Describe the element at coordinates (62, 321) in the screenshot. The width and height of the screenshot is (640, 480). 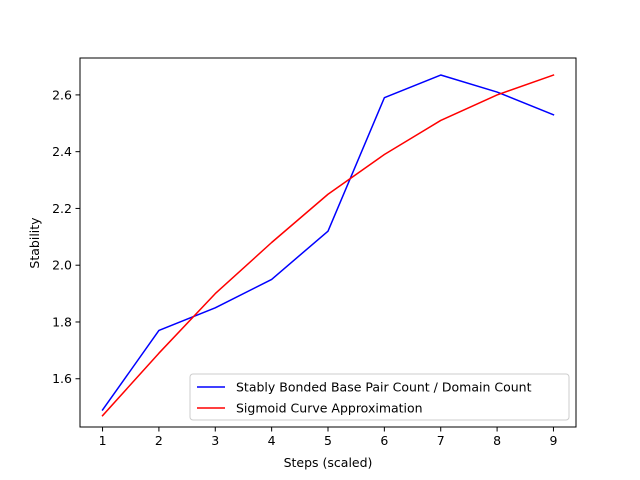
I see `y-tick-label: 1.8` at that location.